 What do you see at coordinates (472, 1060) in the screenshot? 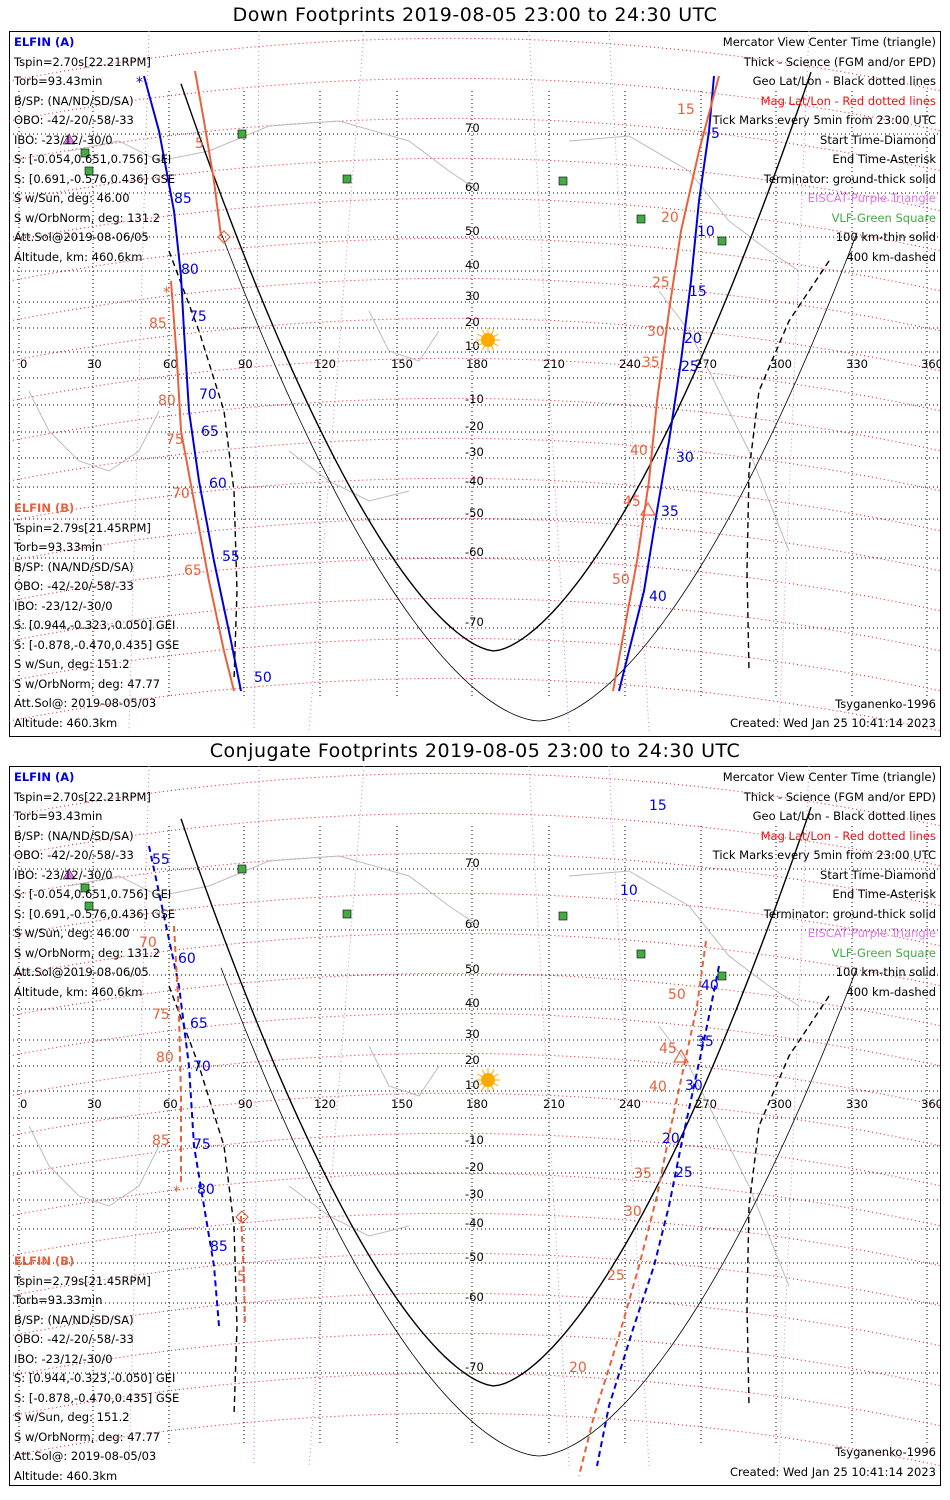
I see `lat-tick-label: 20` at bounding box center [472, 1060].